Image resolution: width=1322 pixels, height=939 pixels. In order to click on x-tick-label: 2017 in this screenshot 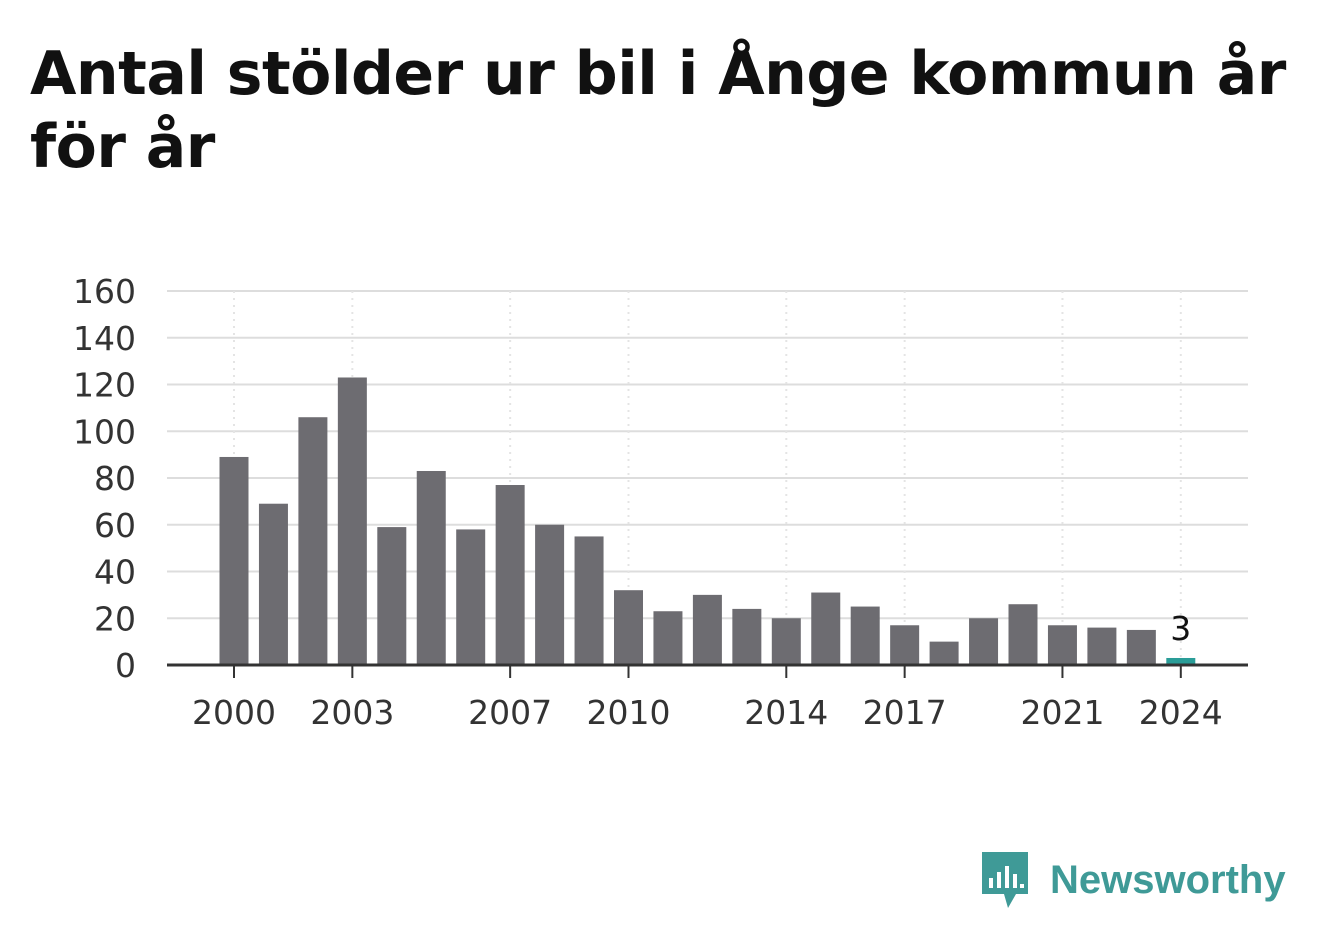, I will do `click(905, 712)`.